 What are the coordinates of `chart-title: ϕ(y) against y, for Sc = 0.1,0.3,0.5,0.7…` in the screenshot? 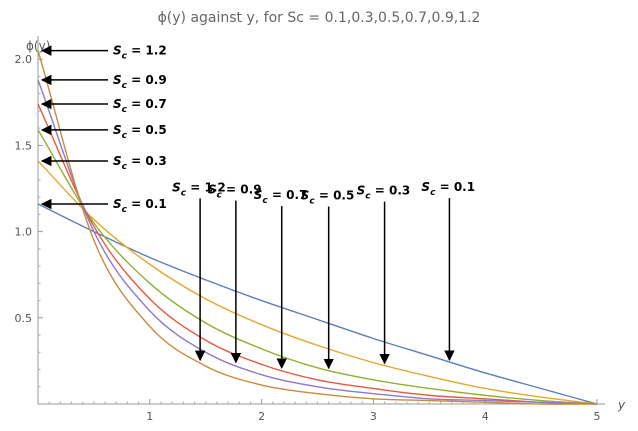 It's located at (319, 18).